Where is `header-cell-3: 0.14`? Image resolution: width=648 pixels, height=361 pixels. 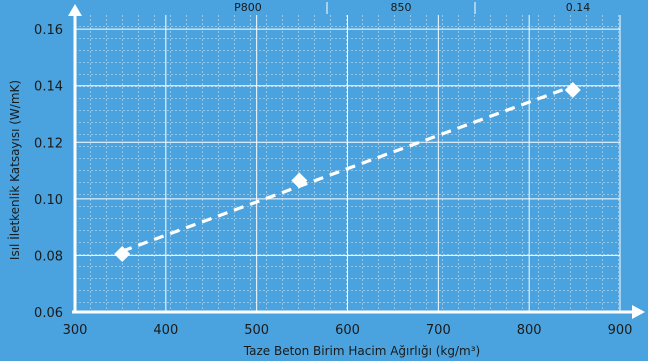
header-cell-3: 0.14 is located at coordinates (578, 7).